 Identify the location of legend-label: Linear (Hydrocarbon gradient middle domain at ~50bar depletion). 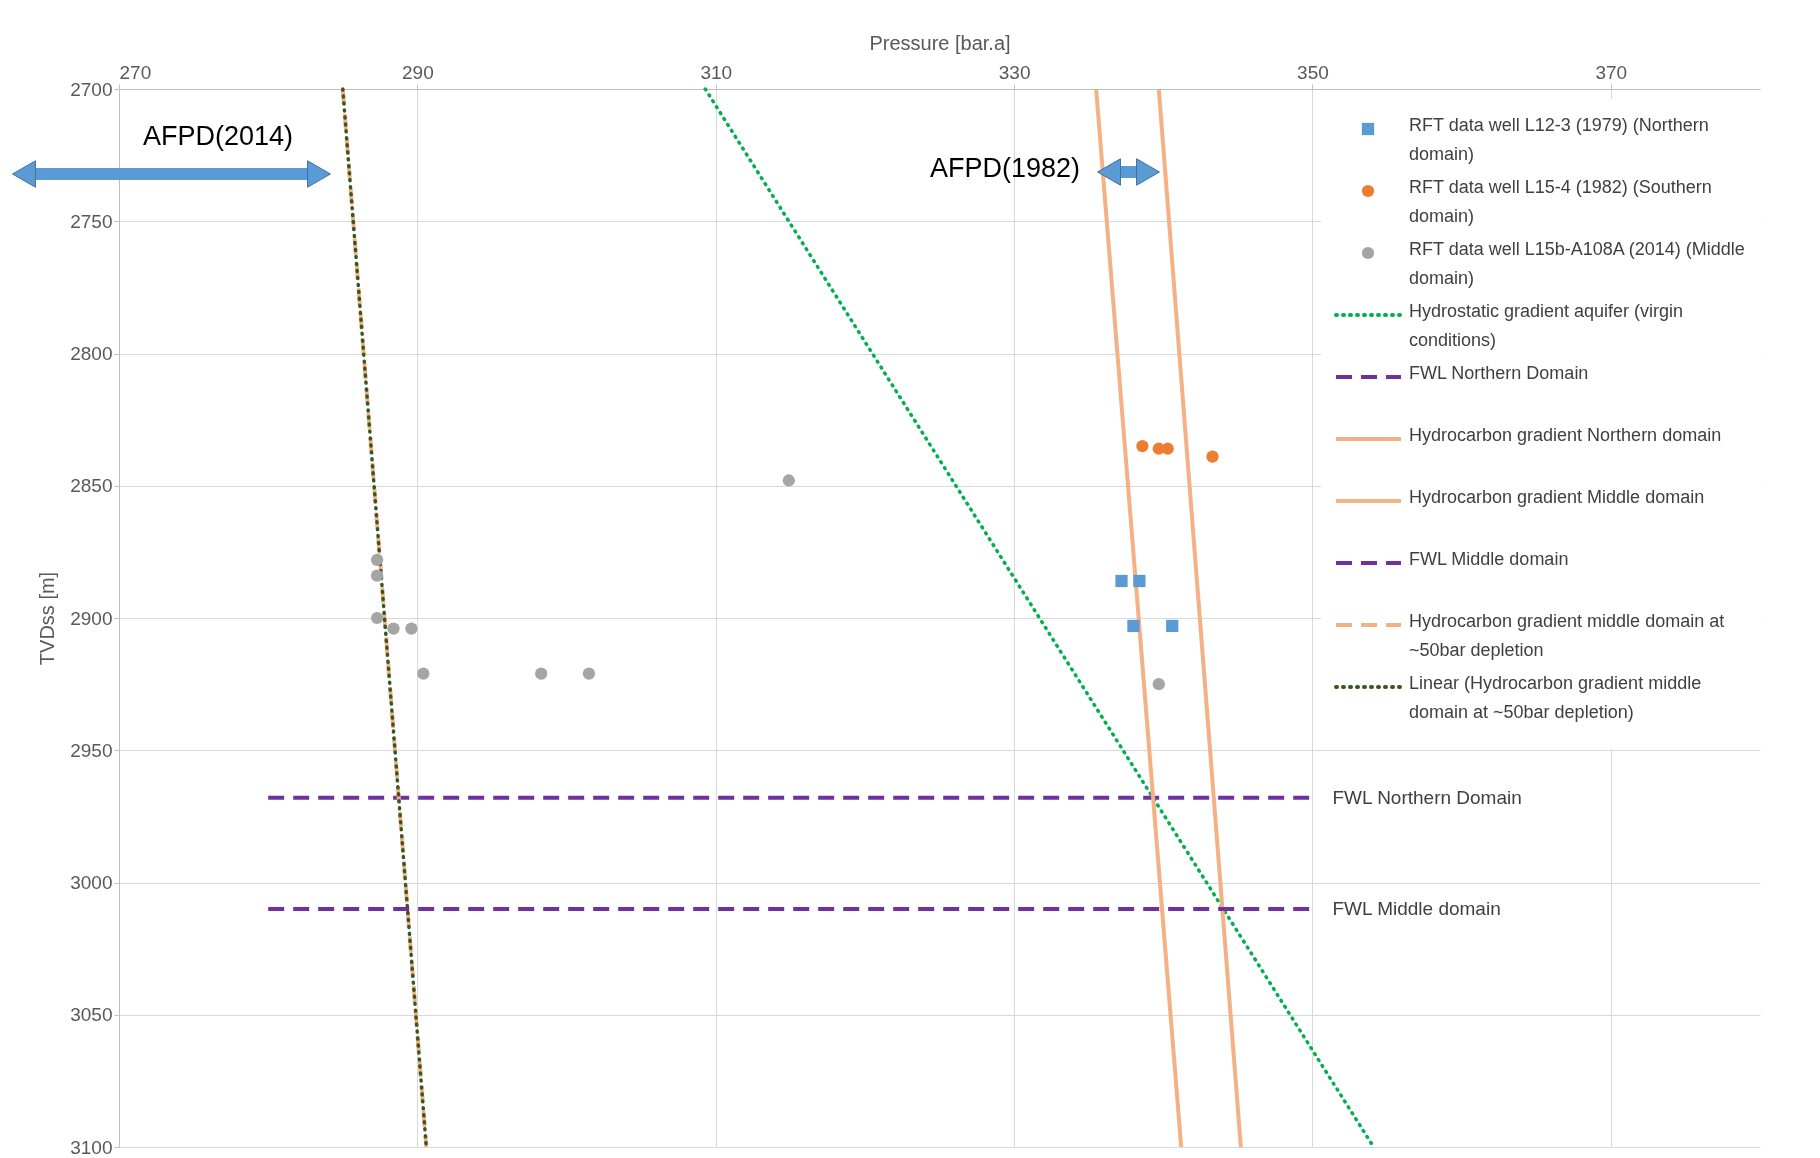
(1555, 697).